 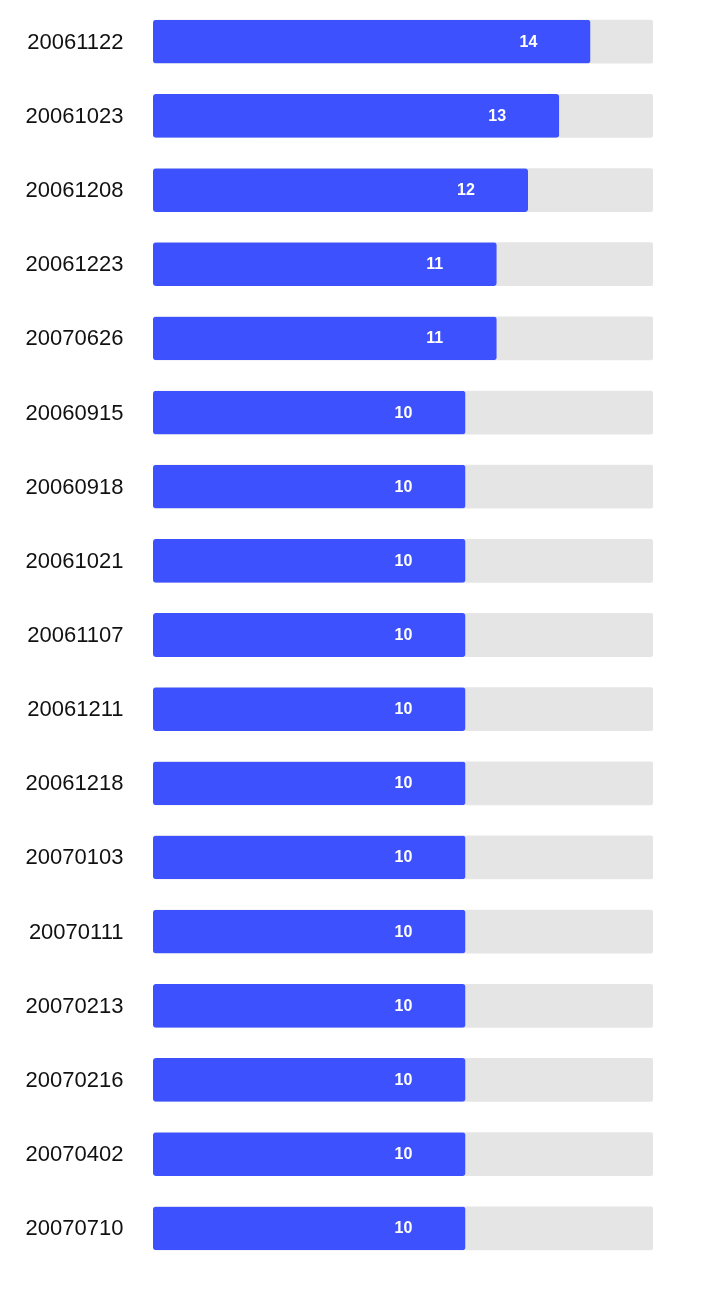 What do you see at coordinates (74, 857) in the screenshot?
I see `y-tick-label: 20070103` at bounding box center [74, 857].